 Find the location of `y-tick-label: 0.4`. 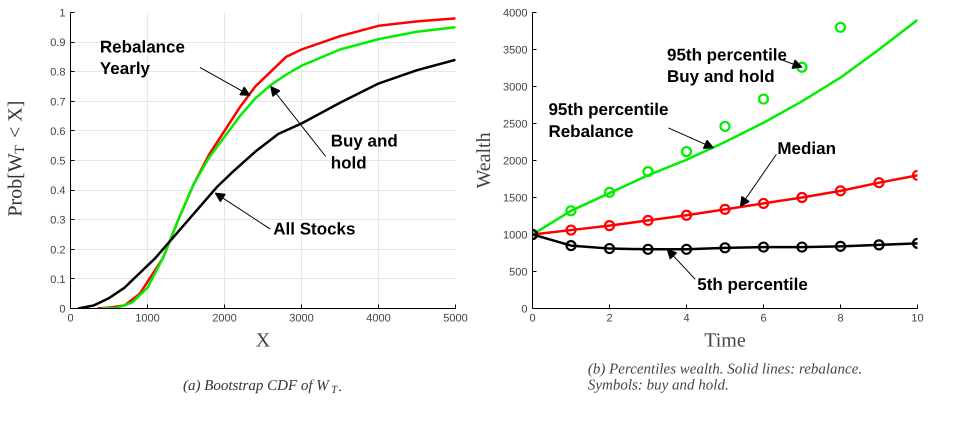

y-tick-label: 0.4 is located at coordinates (58, 191).